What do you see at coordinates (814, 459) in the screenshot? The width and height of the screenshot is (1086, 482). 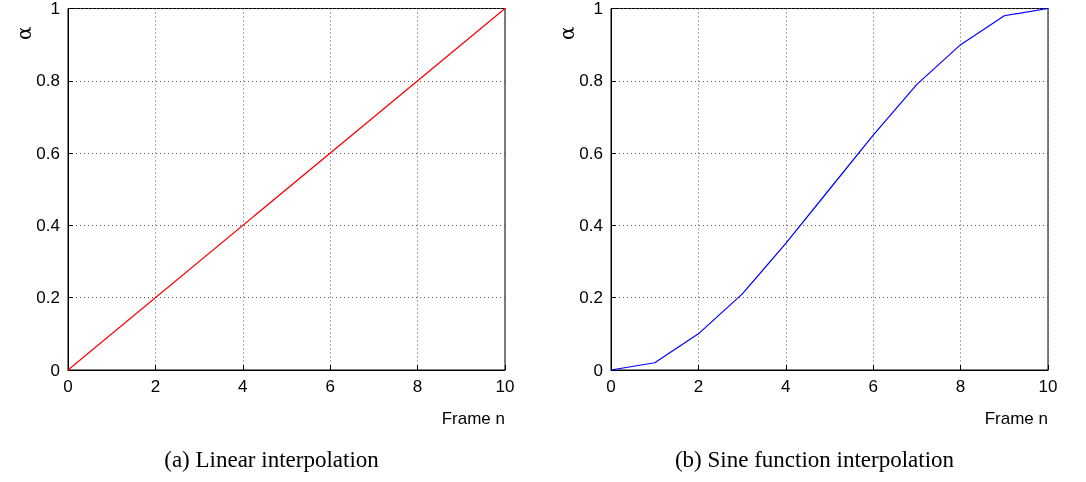 I see `text: (b) Sine function interpolation` at bounding box center [814, 459].